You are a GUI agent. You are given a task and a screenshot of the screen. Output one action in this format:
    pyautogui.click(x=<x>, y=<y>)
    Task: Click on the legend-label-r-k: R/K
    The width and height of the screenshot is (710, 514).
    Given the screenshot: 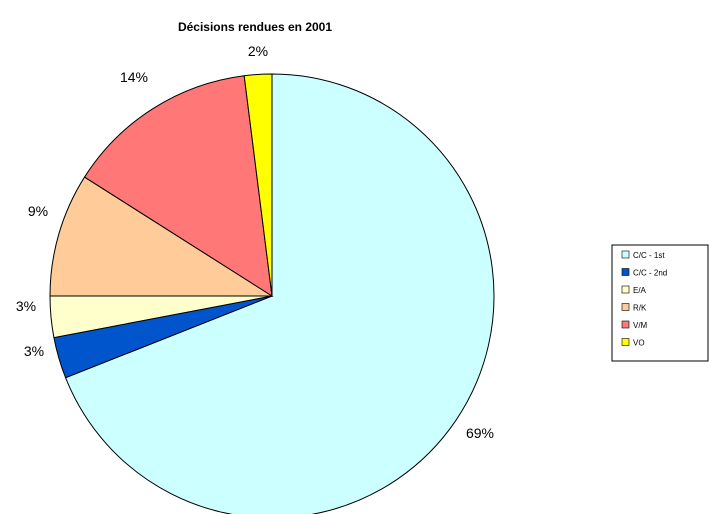 What is the action you would take?
    pyautogui.click(x=640, y=308)
    